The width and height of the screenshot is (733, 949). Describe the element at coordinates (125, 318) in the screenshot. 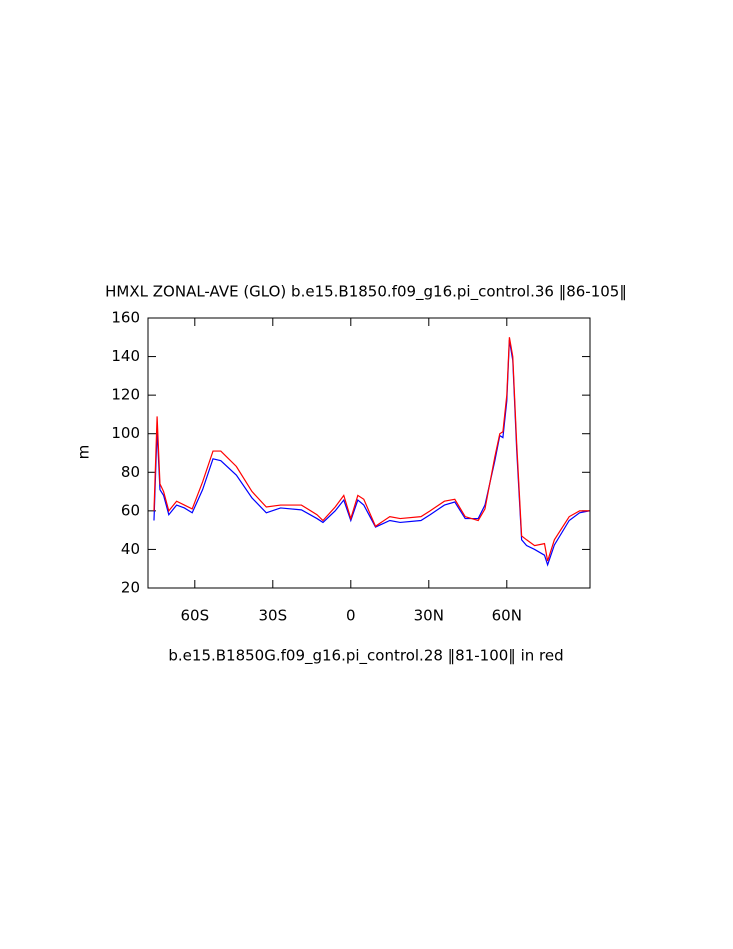

I see `y-tick-label: 160` at that location.